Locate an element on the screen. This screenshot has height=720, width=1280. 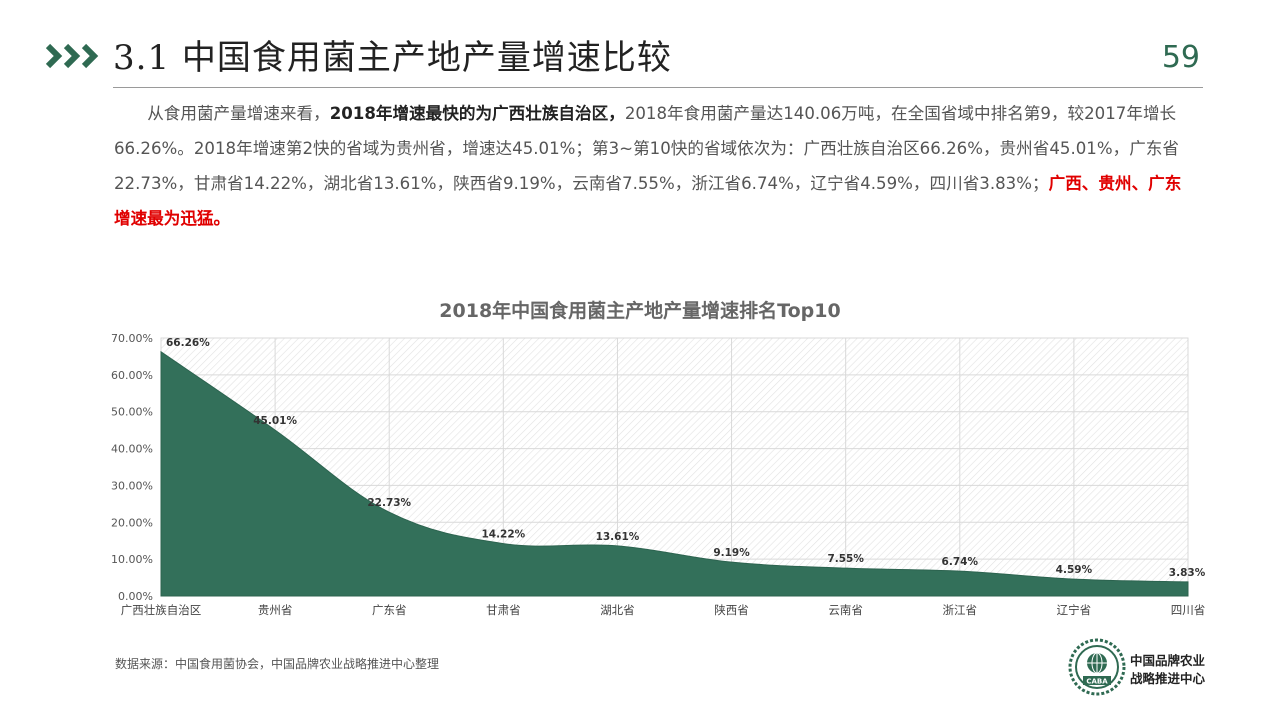
para-lead: 从食用菌产量增速来看， is located at coordinates (238, 113).